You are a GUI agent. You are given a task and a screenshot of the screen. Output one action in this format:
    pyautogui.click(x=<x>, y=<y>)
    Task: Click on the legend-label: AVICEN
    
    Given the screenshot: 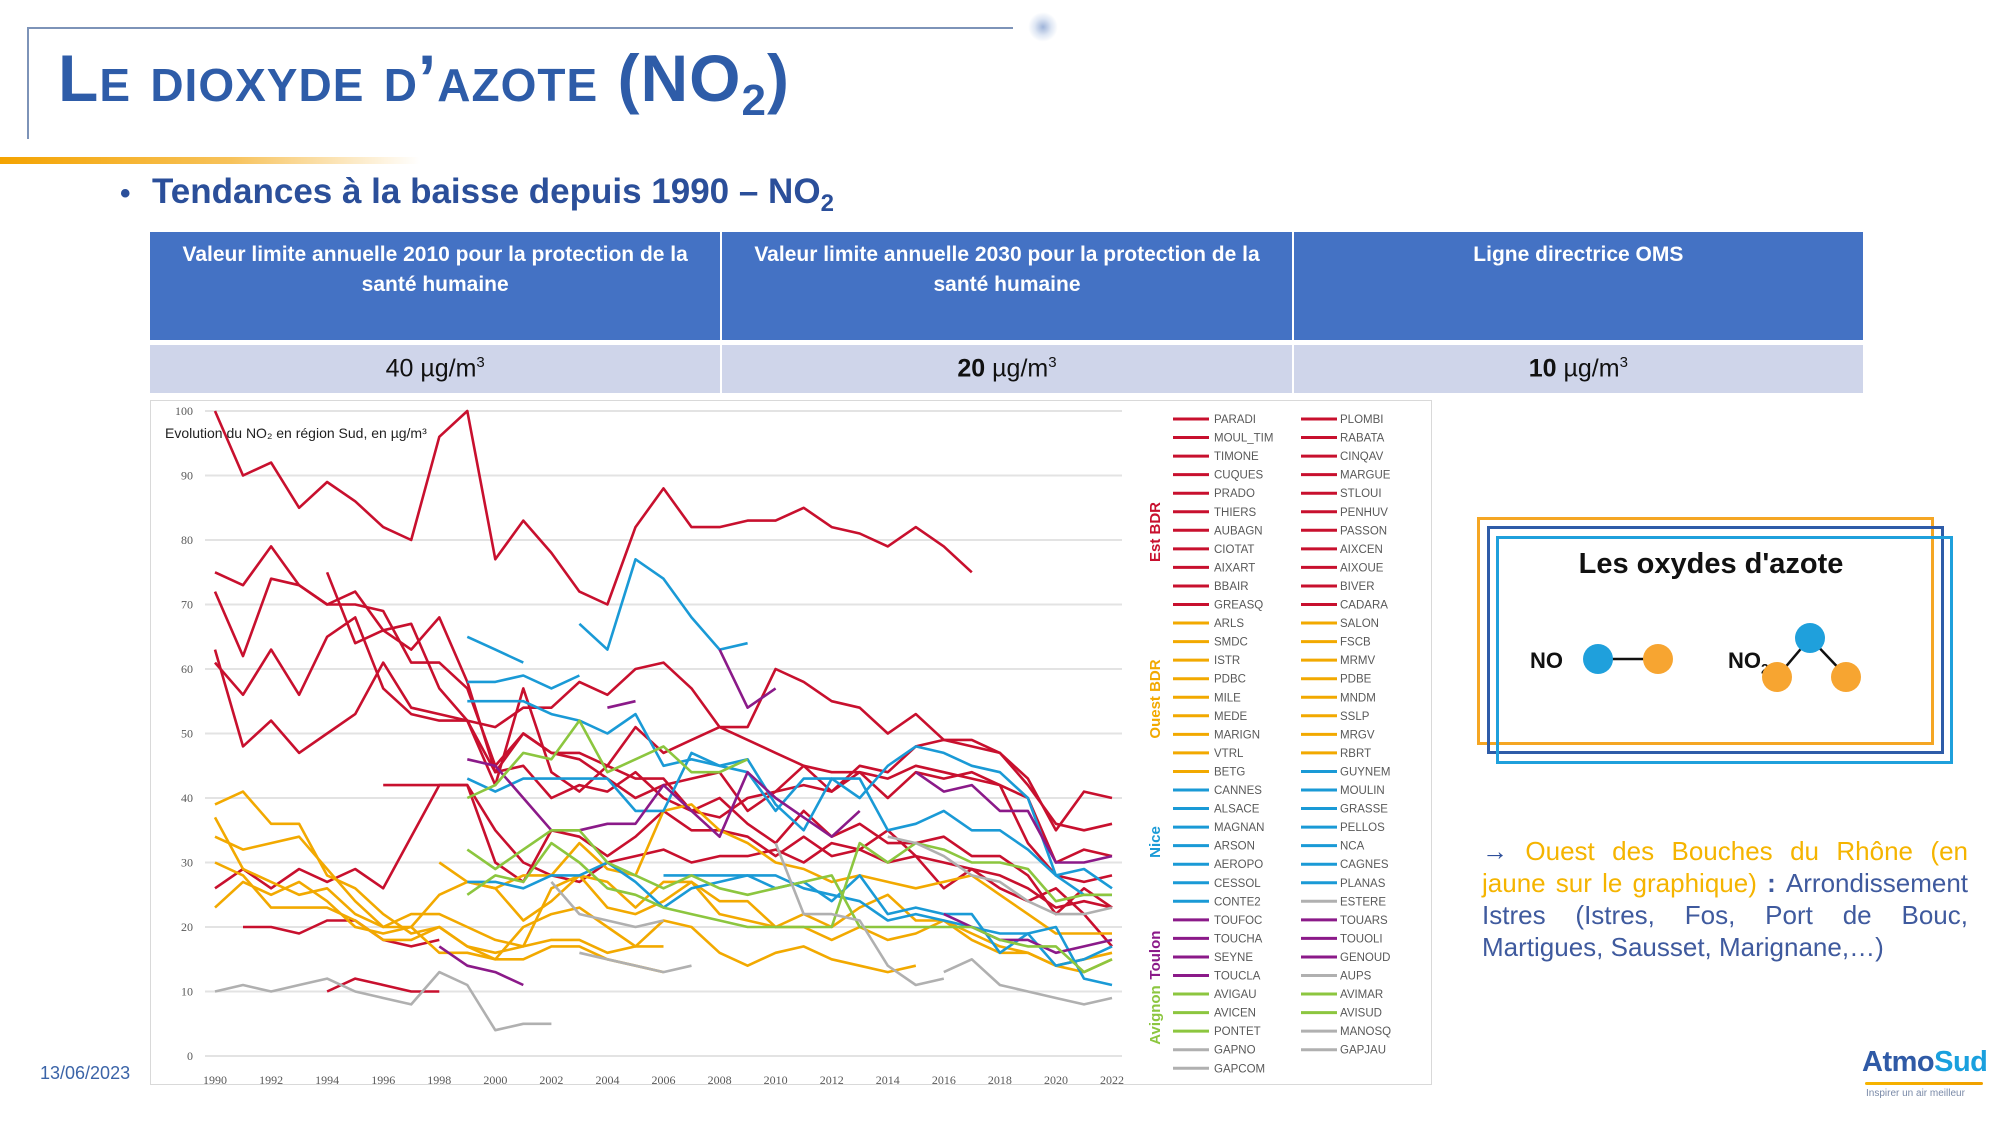 What is the action you would take?
    pyautogui.click(x=1235, y=1014)
    